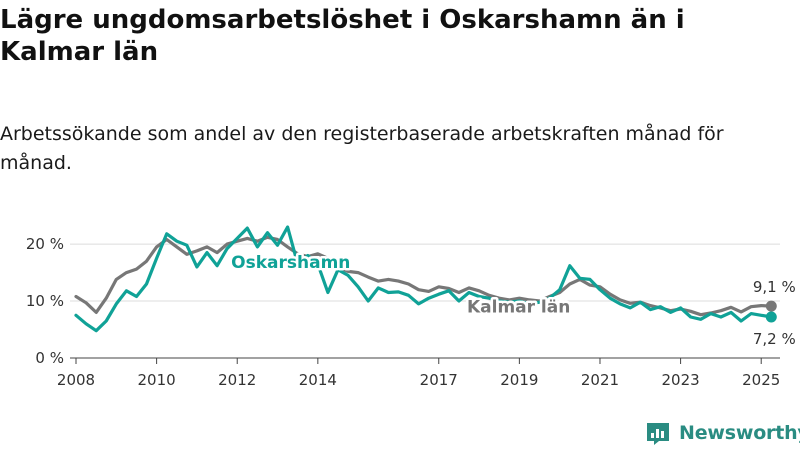 This screenshot has width=800, height=450. What do you see at coordinates (237, 380) in the screenshot?
I see `x-tick-label: 2012` at bounding box center [237, 380].